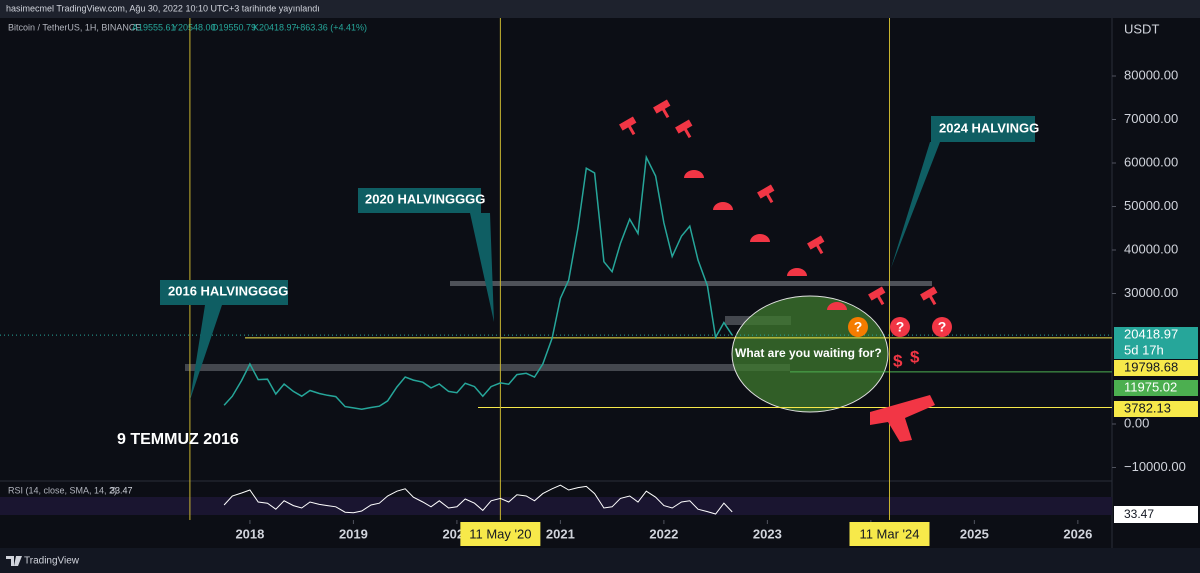  I want to click on event-label: 11 May '20, so click(500, 533).